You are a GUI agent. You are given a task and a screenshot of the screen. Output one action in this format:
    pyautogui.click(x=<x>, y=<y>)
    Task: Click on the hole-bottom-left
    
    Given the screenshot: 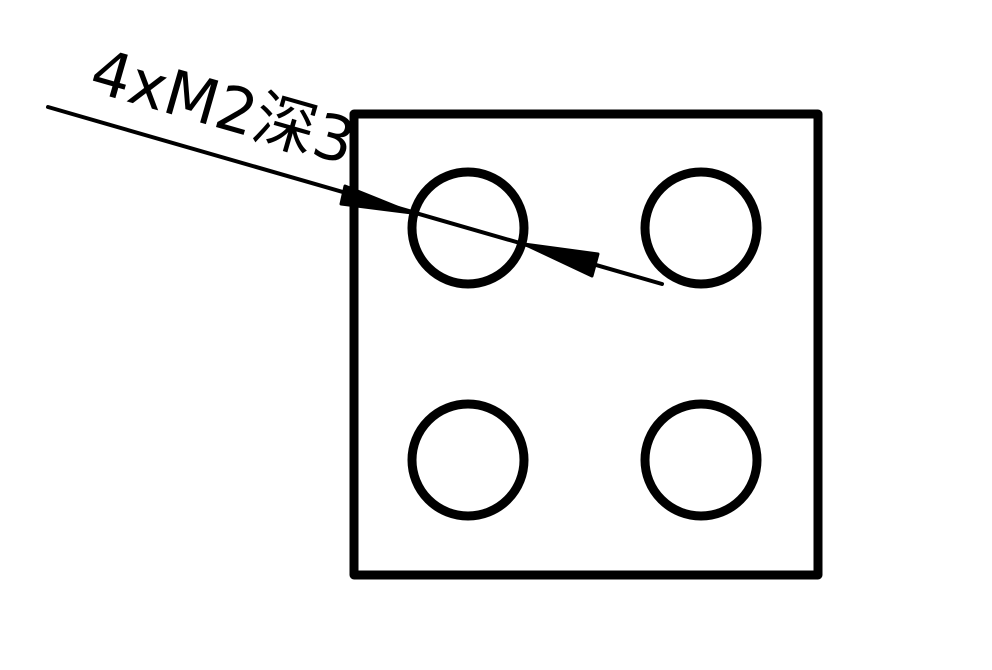 What is the action you would take?
    pyautogui.click(x=468, y=460)
    